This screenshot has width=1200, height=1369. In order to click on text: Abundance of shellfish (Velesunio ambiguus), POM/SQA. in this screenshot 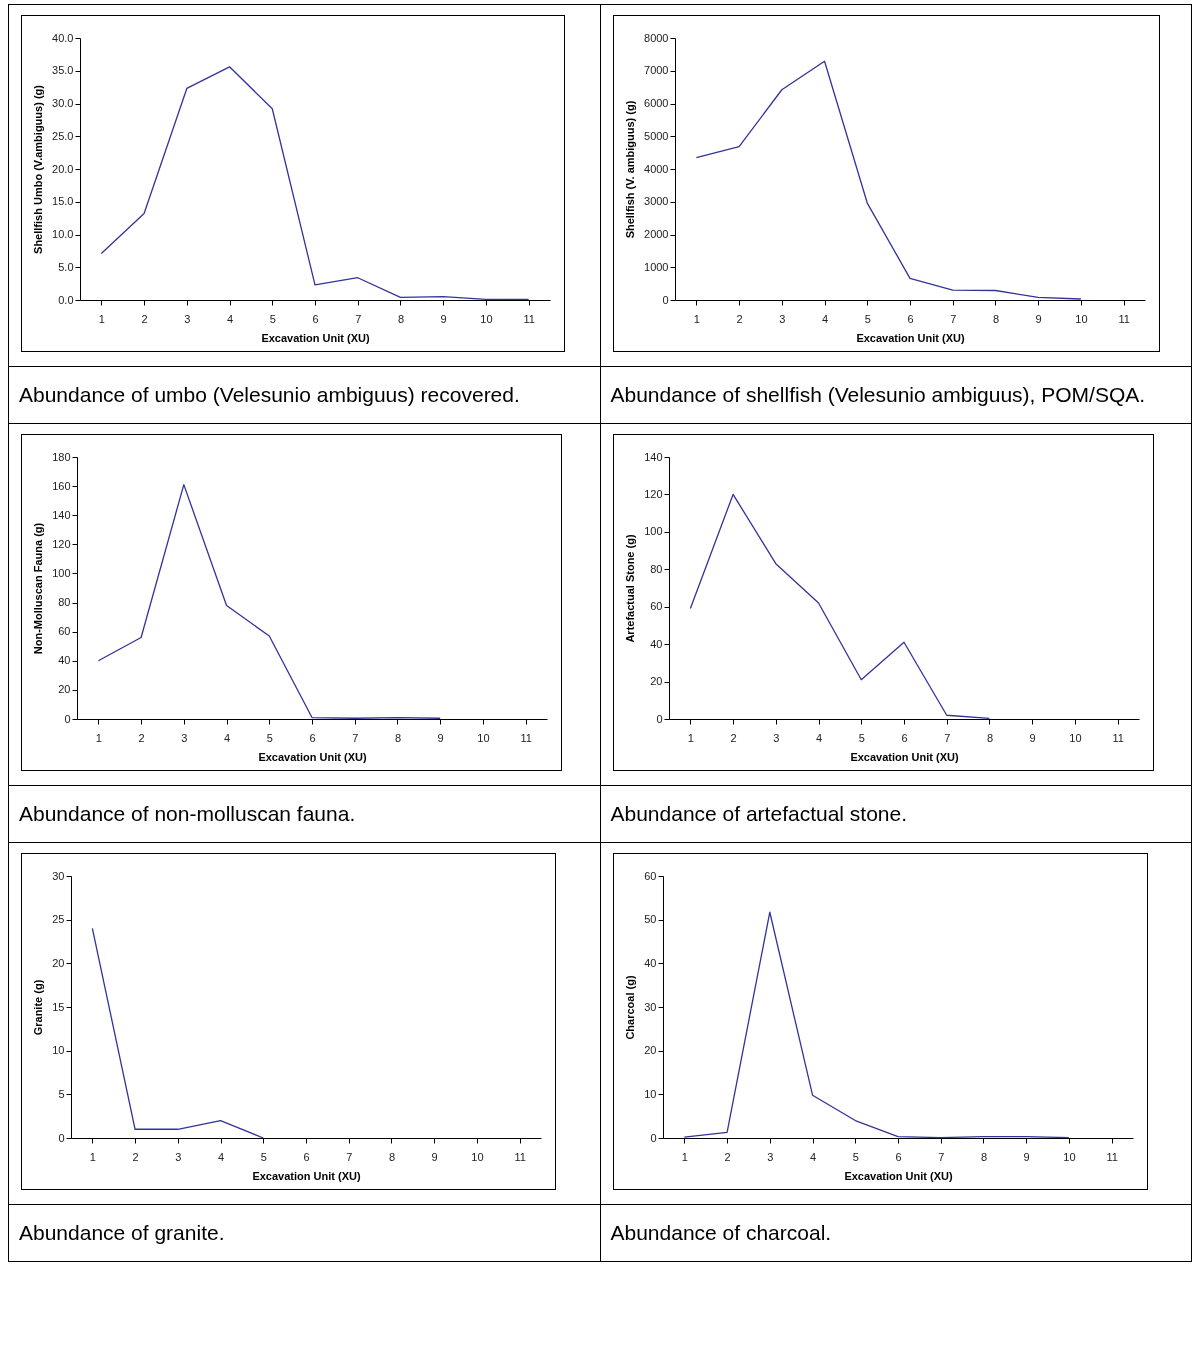, I will do `click(878, 395)`.